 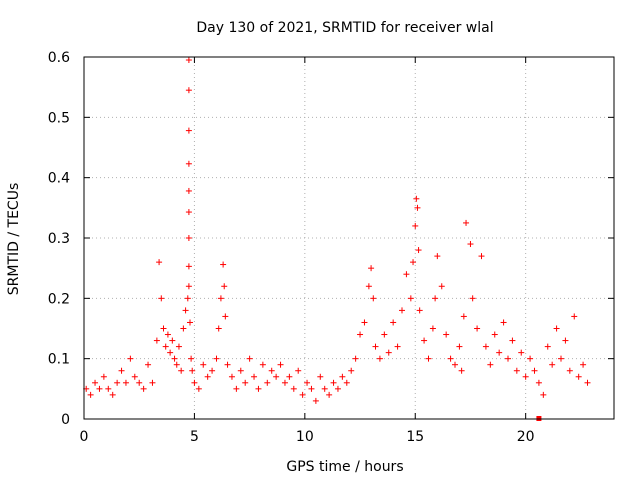 What do you see at coordinates (59, 360) in the screenshot?
I see `y-tick-label: 0.1` at bounding box center [59, 360].